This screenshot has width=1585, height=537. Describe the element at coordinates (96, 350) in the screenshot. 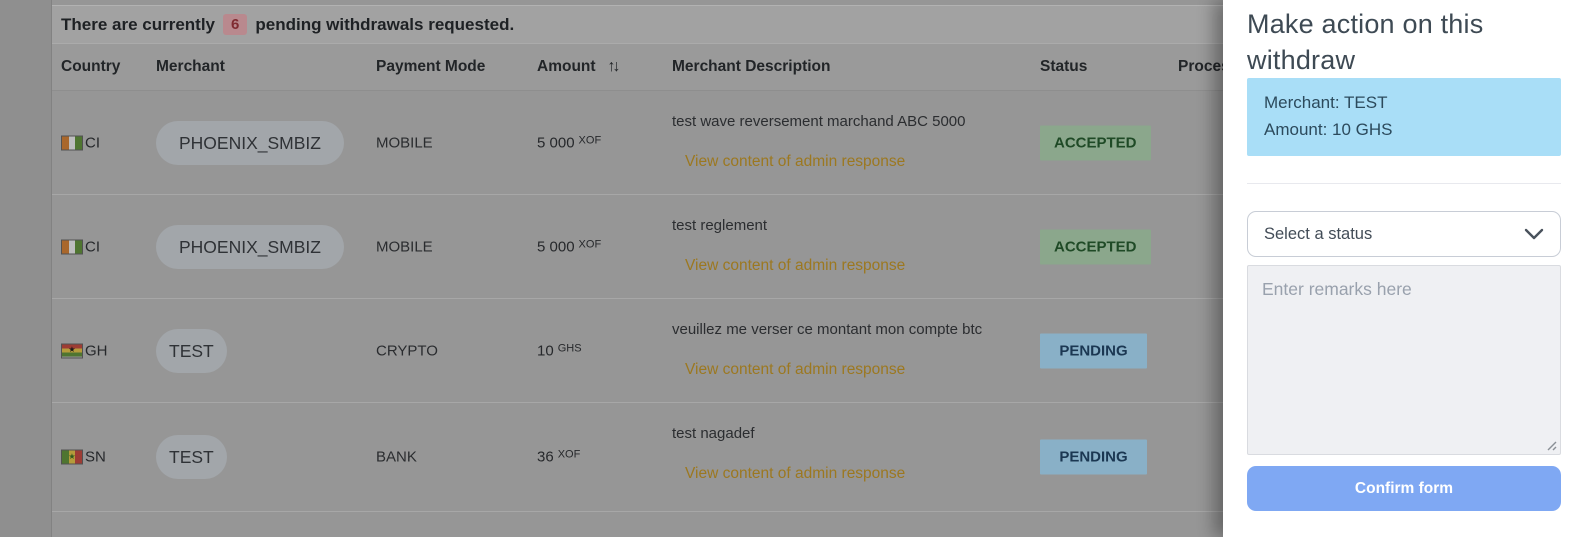

I see `country-code: GH` at that location.